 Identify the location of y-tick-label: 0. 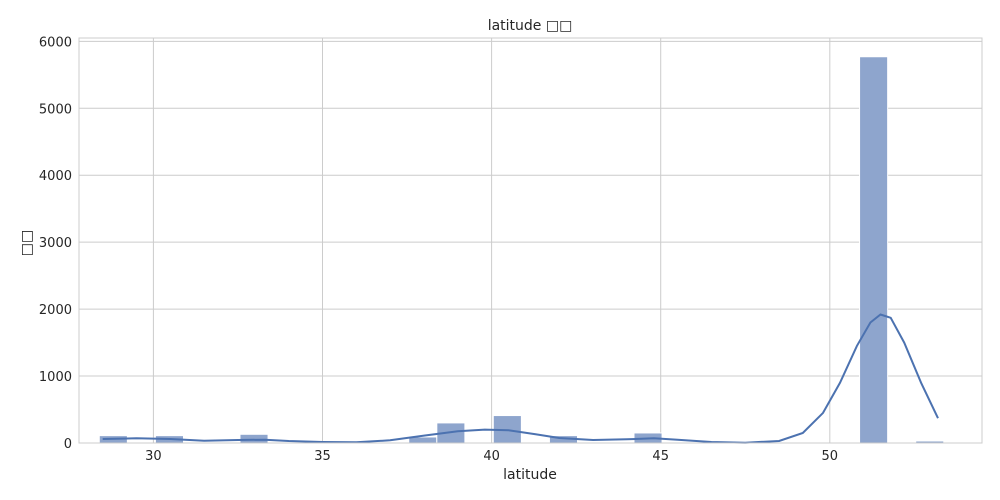
(68, 444).